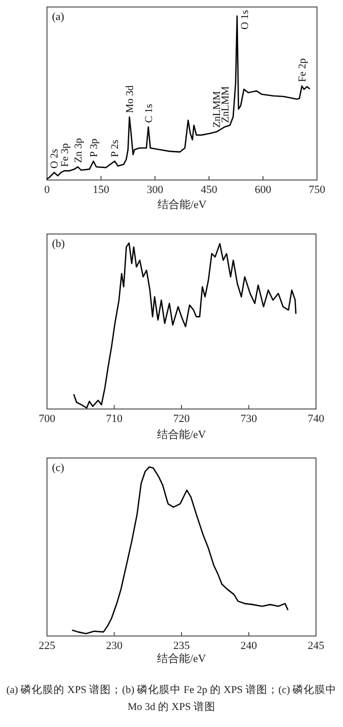 The height and width of the screenshot is (727, 343). Describe the element at coordinates (316, 419) in the screenshot. I see `x-tick-label: 740` at that location.